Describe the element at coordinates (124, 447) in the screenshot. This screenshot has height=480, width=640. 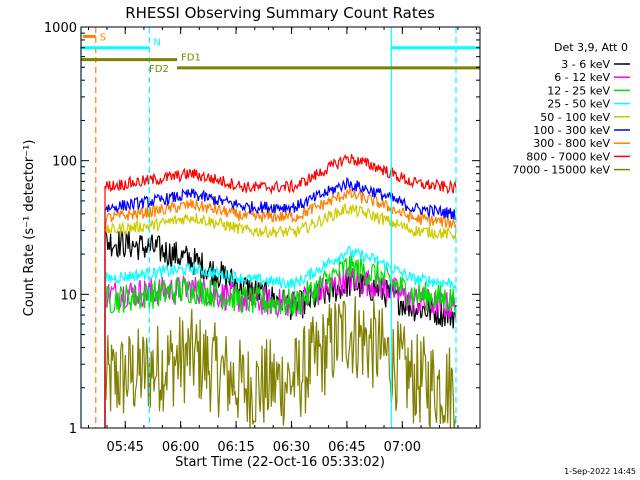
I see `x-tick-label: 05:45` at that location.